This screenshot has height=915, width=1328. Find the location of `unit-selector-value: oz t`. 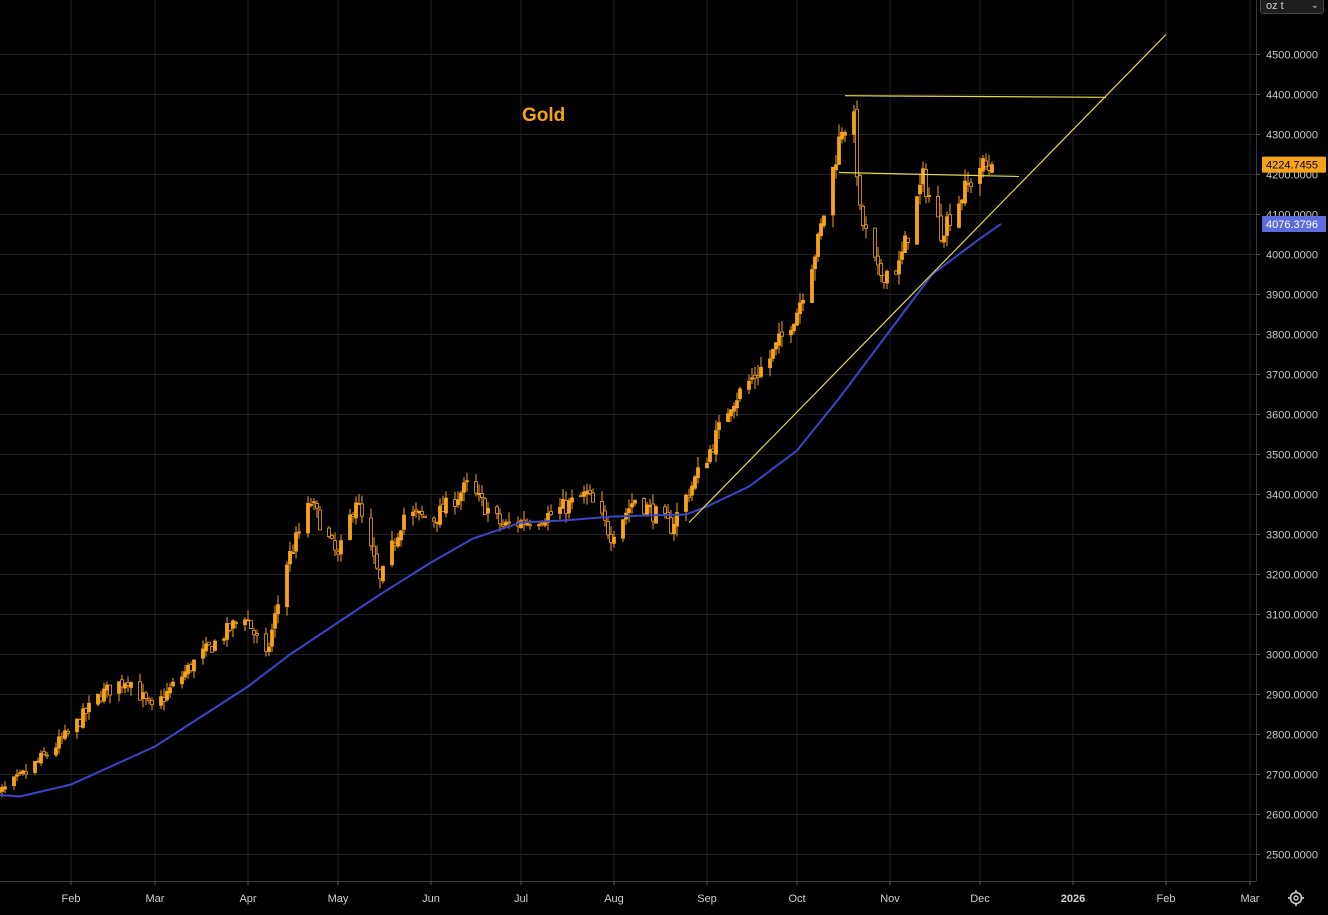

unit-selector-value: oz t is located at coordinates (1275, 6).